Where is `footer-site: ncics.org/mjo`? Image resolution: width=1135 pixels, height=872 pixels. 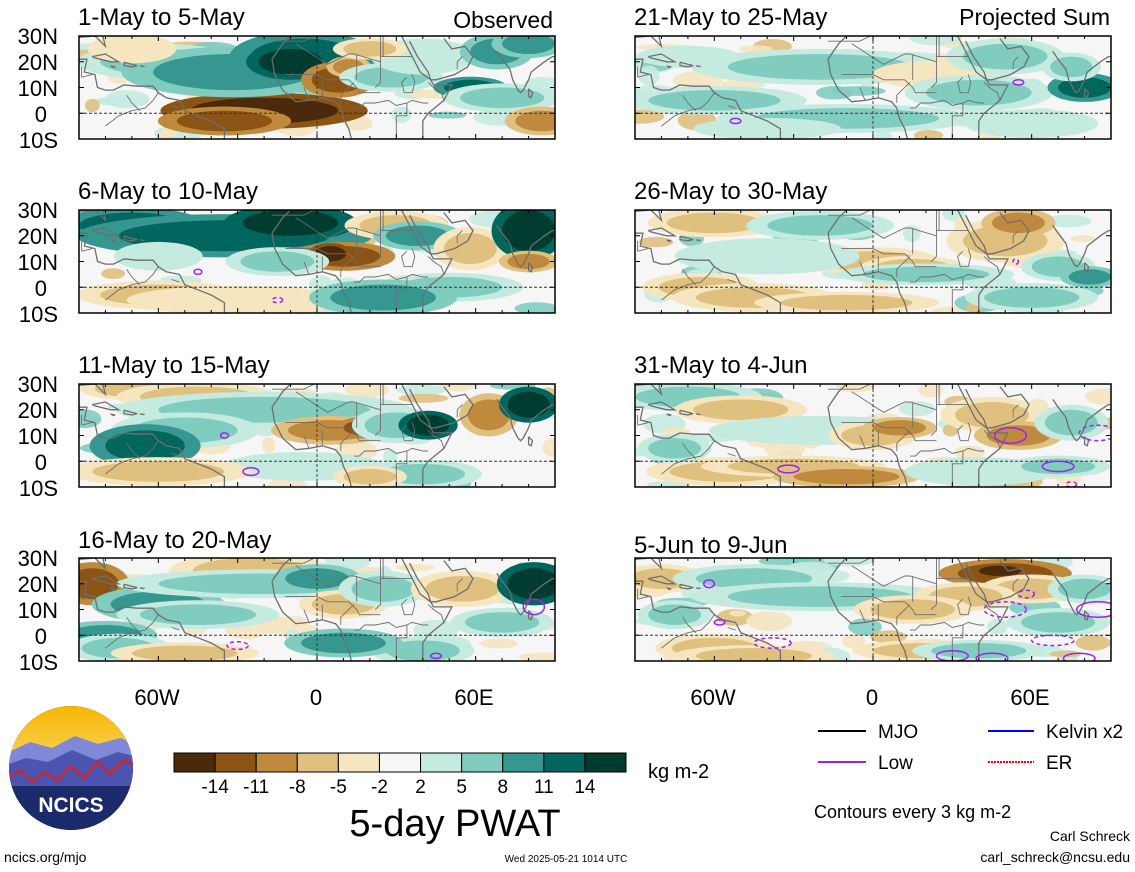
footer-site: ncics.org/mjo is located at coordinates (45, 857).